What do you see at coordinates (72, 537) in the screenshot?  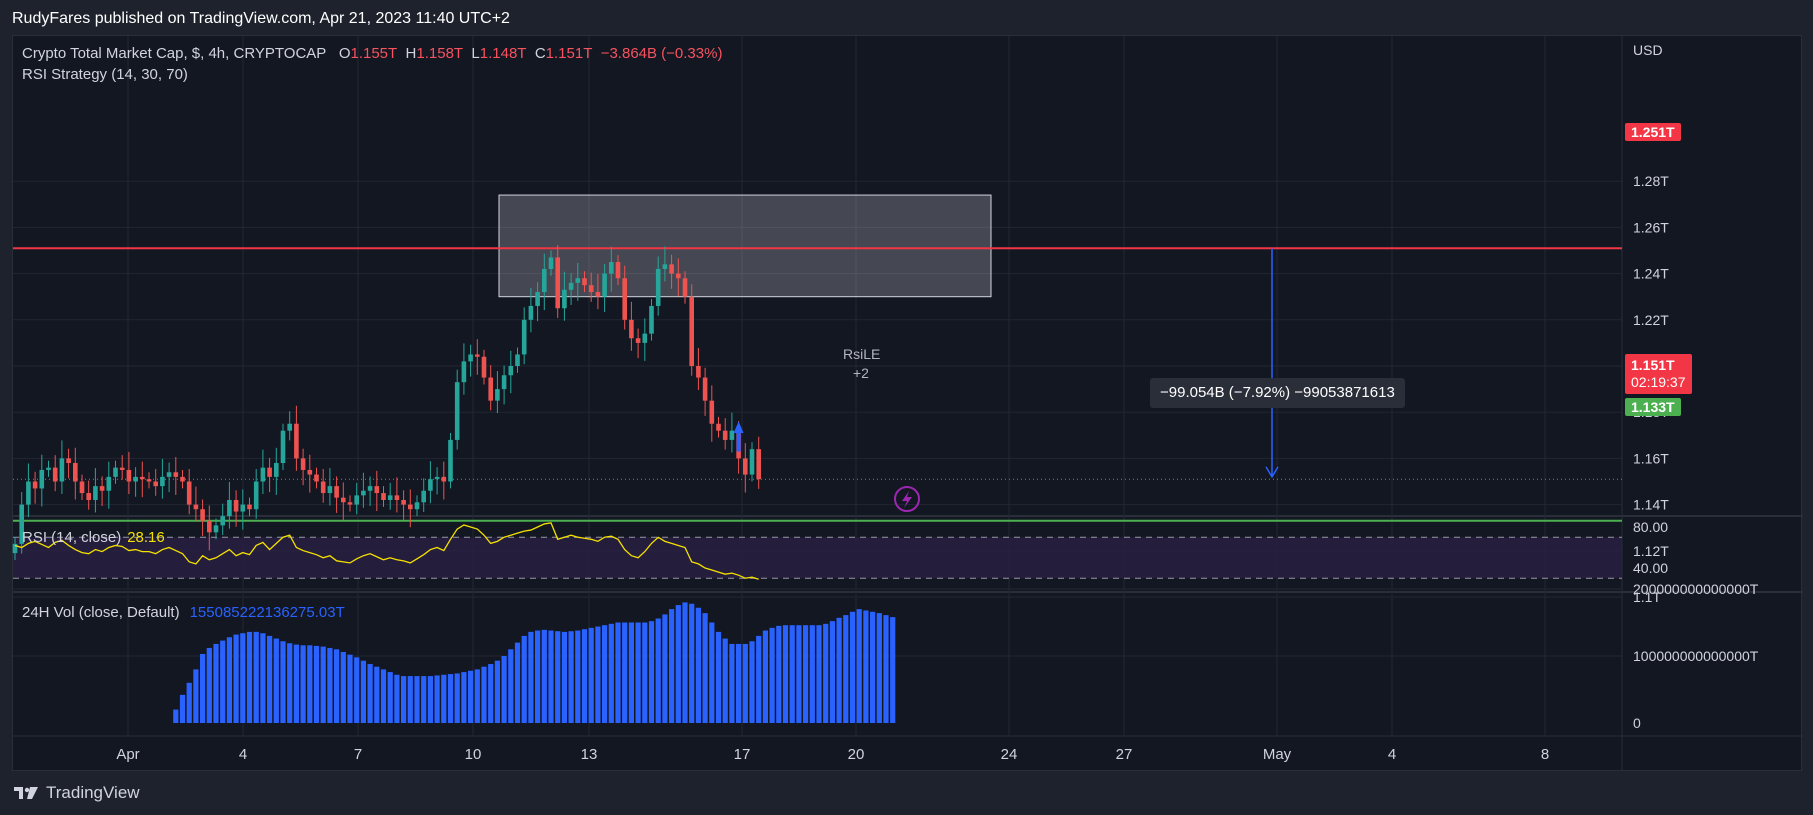 I see `rsi-label: RSI (14, close)` at bounding box center [72, 537].